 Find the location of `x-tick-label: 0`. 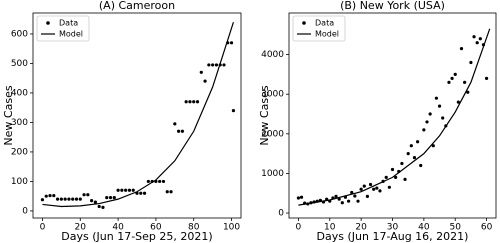

x-tick-label: 0 is located at coordinates (299, 228).